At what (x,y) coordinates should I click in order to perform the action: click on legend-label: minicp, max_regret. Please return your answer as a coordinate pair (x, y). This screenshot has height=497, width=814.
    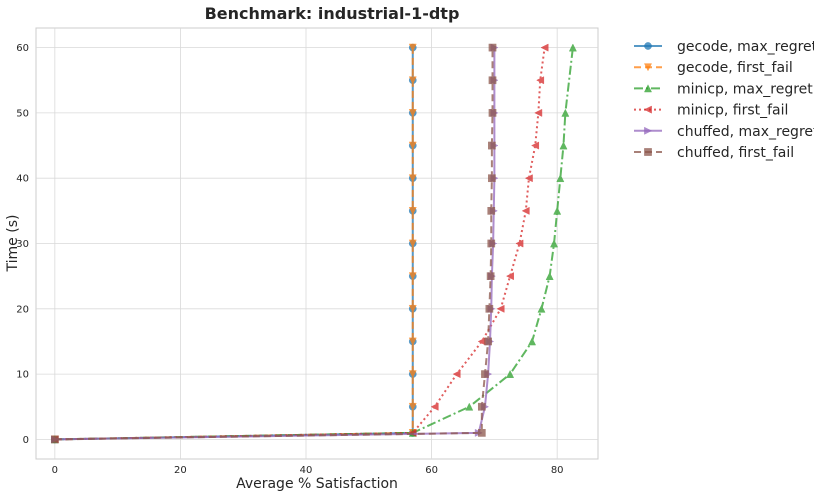
    Looking at the image, I should click on (745, 89).